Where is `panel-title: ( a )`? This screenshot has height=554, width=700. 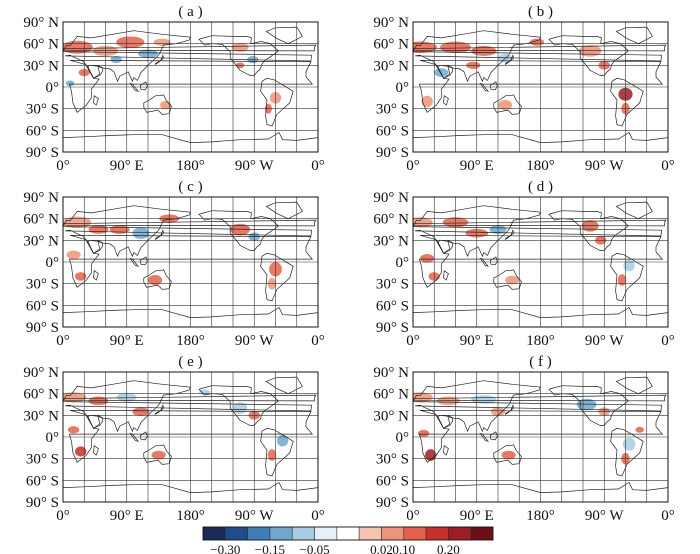 panel-title: ( a ) is located at coordinates (190, 12).